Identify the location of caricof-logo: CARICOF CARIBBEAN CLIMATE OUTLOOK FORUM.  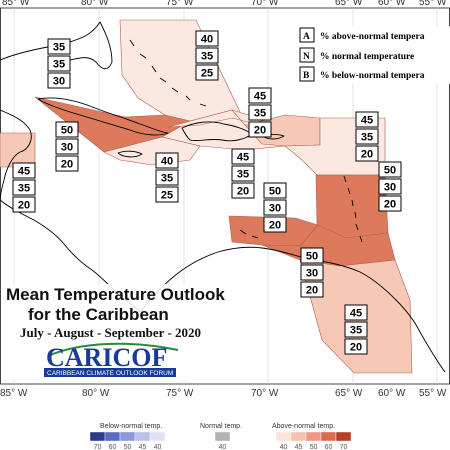
(111, 359).